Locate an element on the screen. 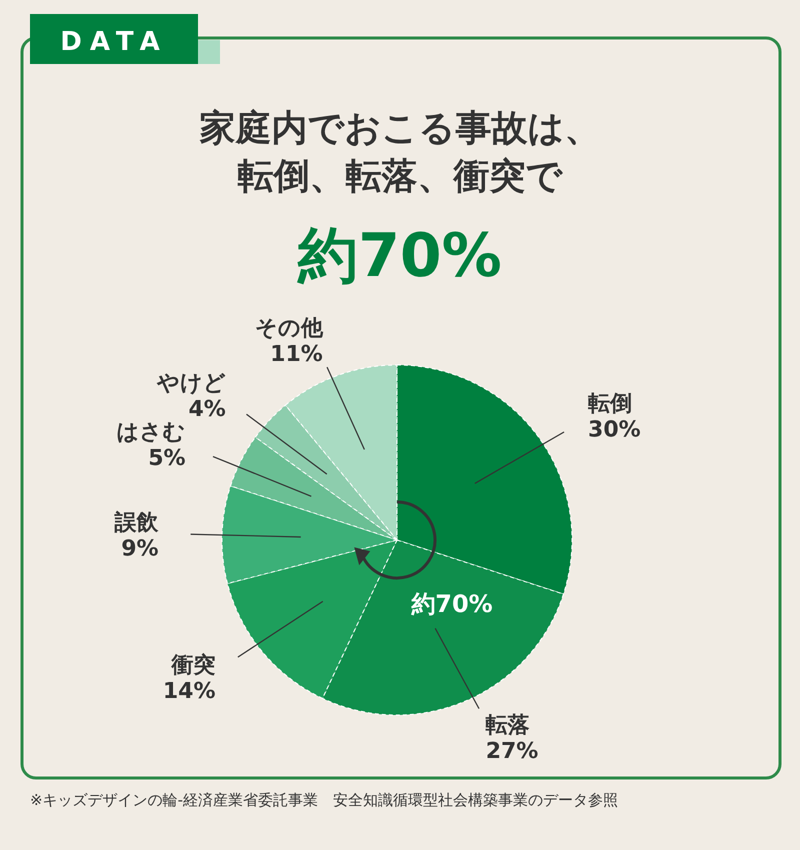  chart-title: 家庭内でおこる事故は、転倒、転落、衝突で is located at coordinates (400, 152).